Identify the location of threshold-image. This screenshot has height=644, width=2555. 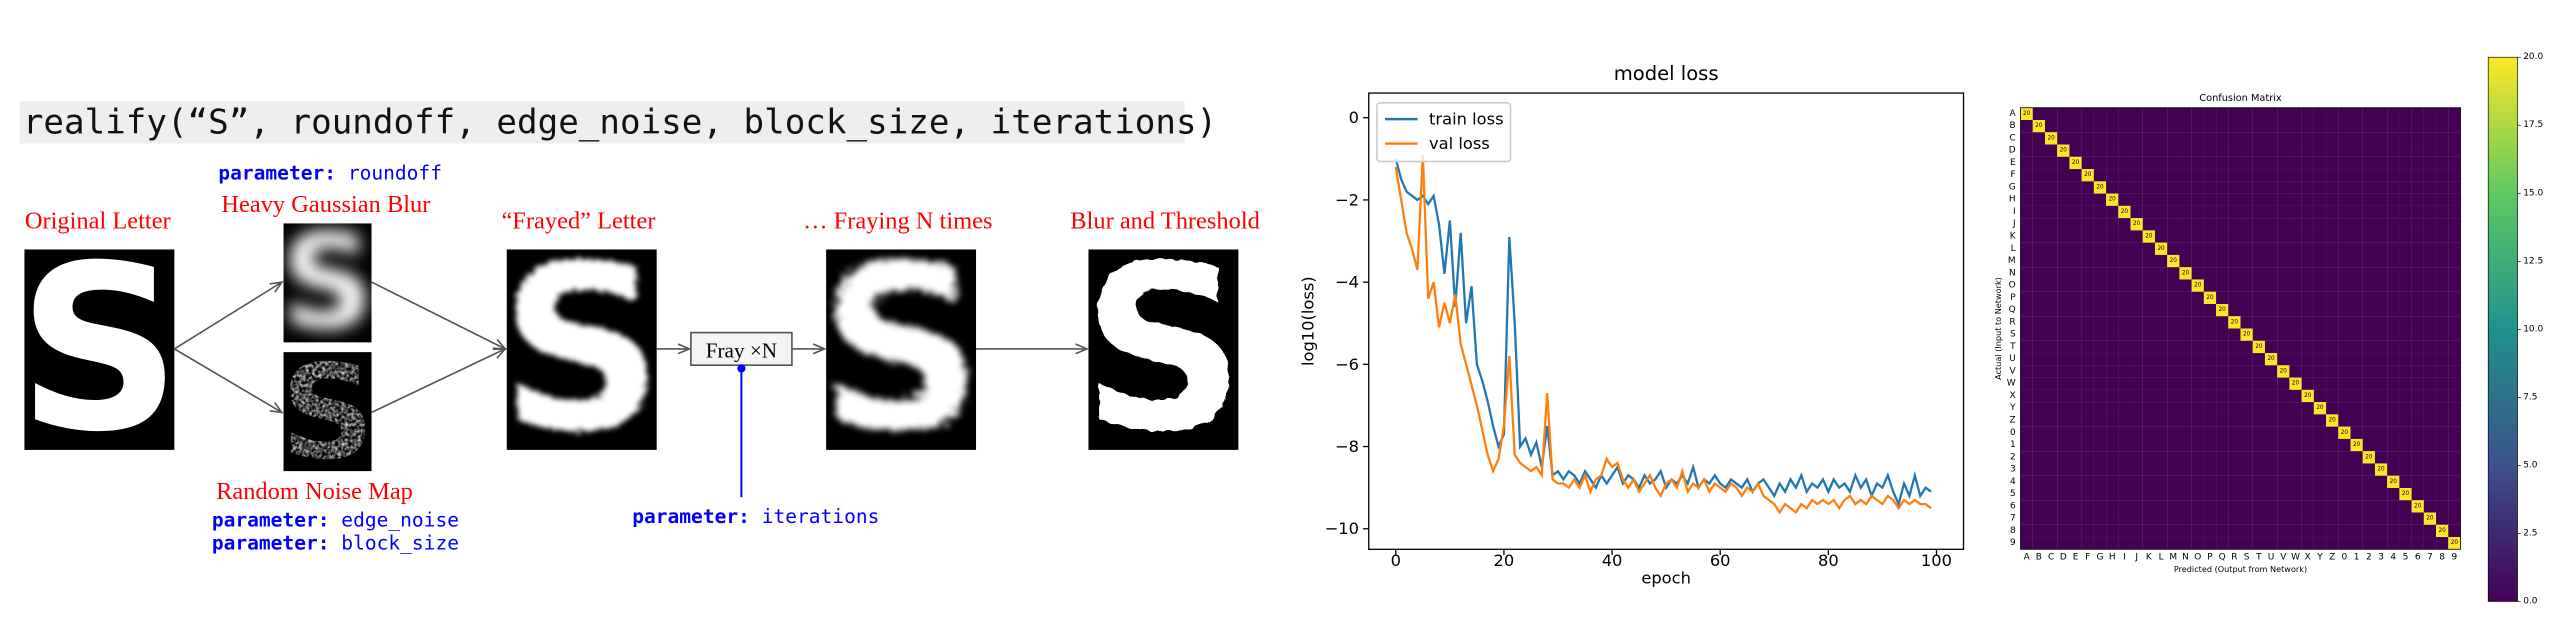
(1163, 349).